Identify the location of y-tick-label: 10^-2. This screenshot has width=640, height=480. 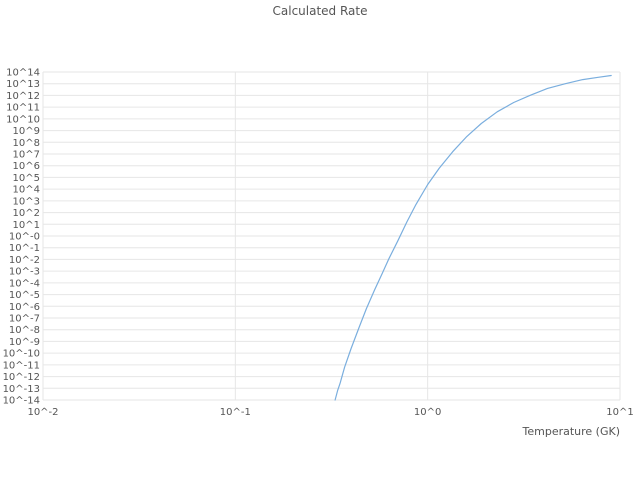
(24, 260).